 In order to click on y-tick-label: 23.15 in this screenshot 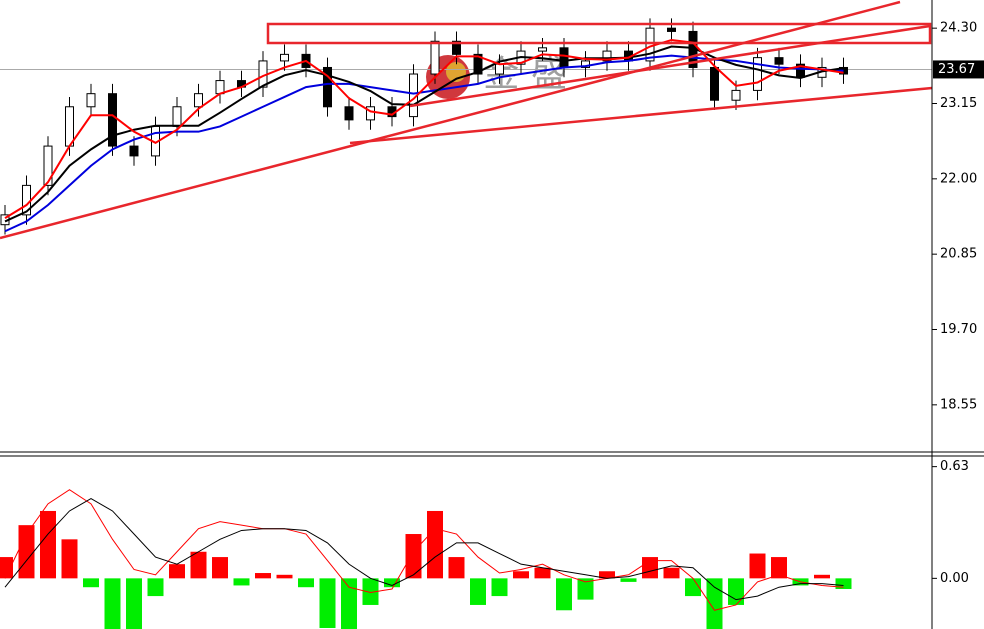, I will do `click(958, 103)`.